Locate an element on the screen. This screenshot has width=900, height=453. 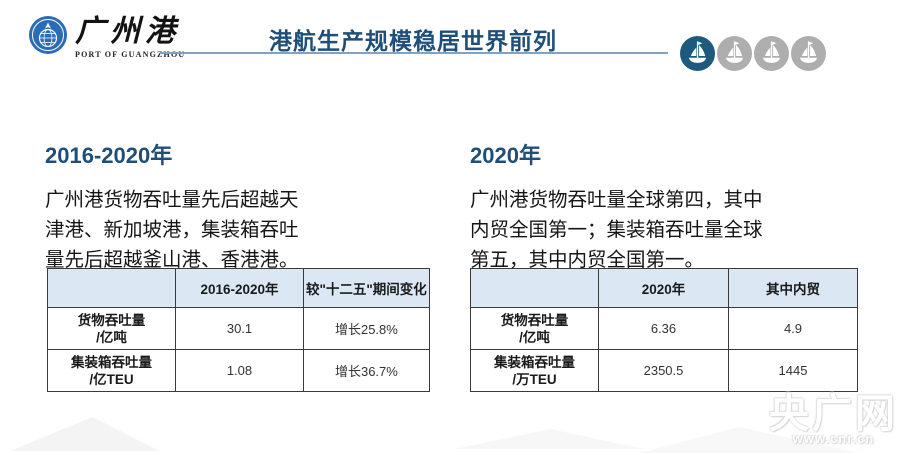
row-label-cell: 集装箱吞吐量 /万TEU is located at coordinates (534, 370).